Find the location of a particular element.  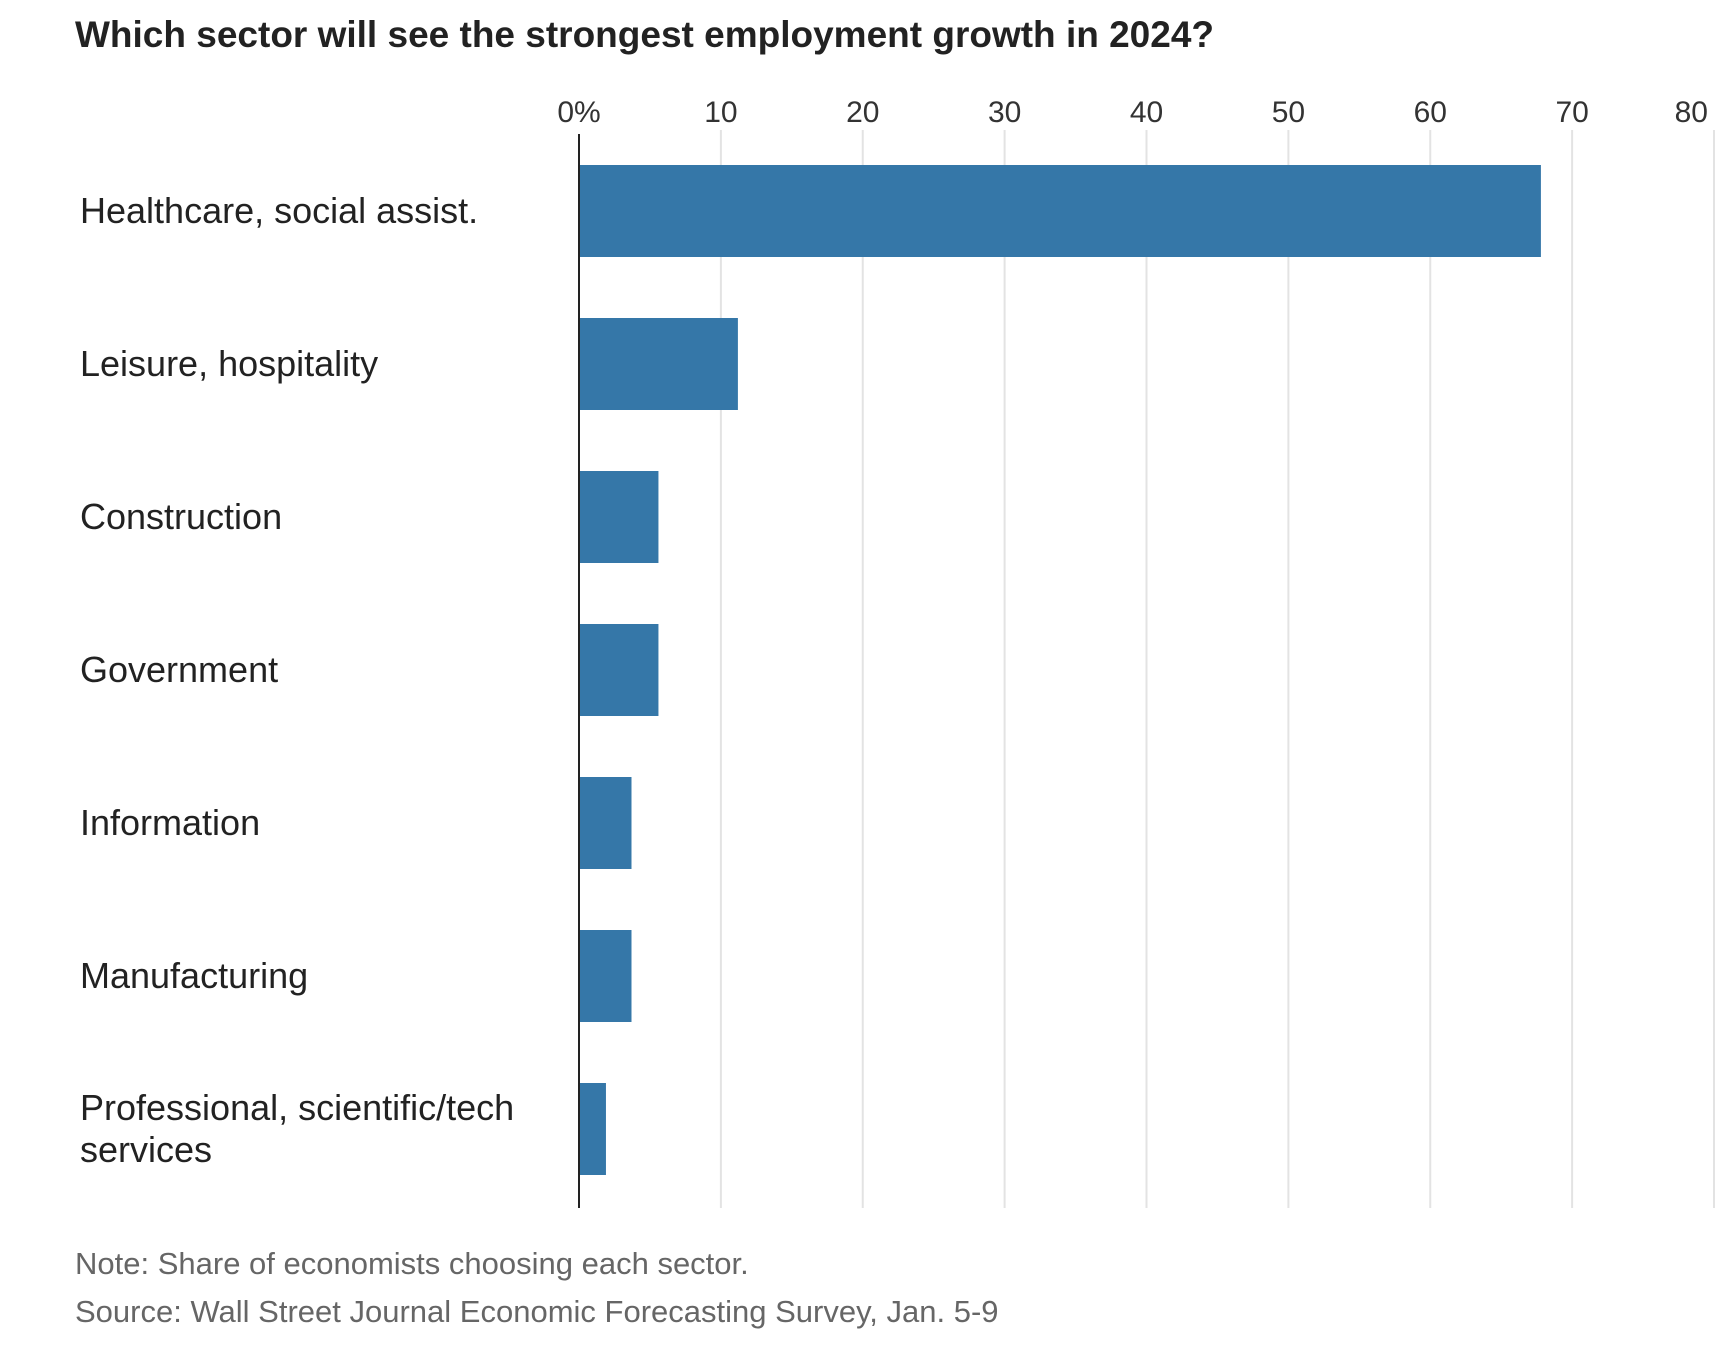

category-label-5: Manufacturing is located at coordinates (194, 975).